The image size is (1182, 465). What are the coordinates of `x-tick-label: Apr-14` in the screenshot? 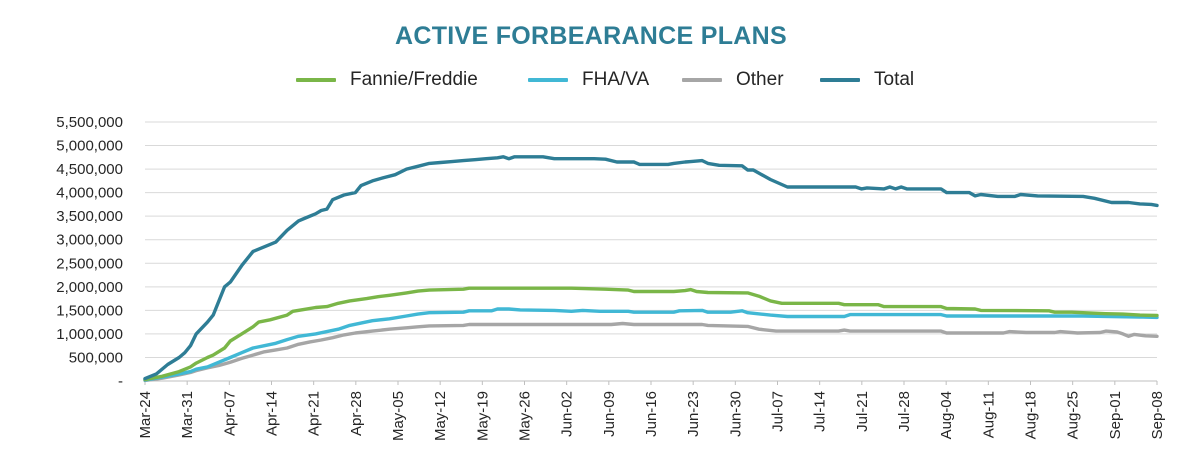 It's located at (272, 413).